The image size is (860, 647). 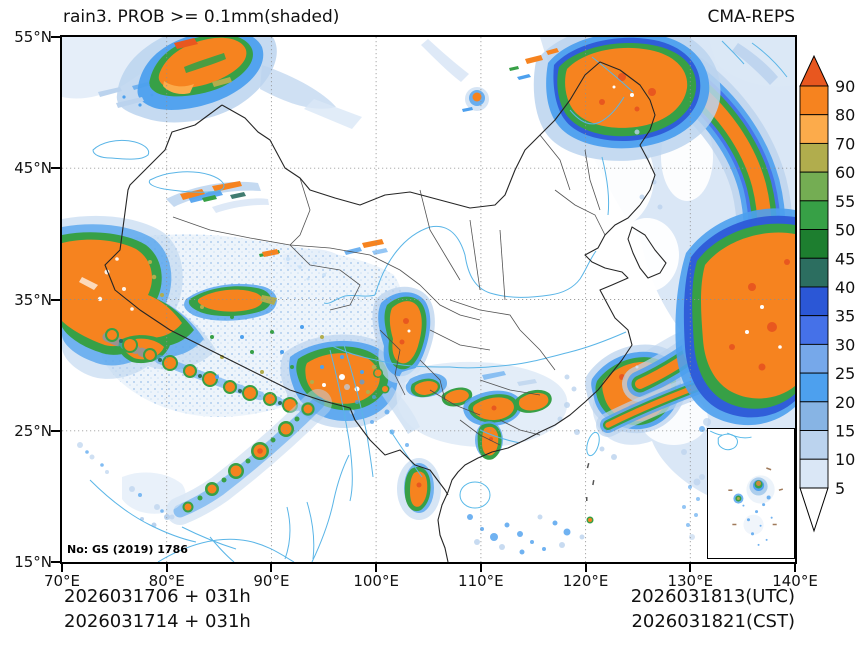 What do you see at coordinates (33, 37) in the screenshot?
I see `y-tick-label: 55°N` at bounding box center [33, 37].